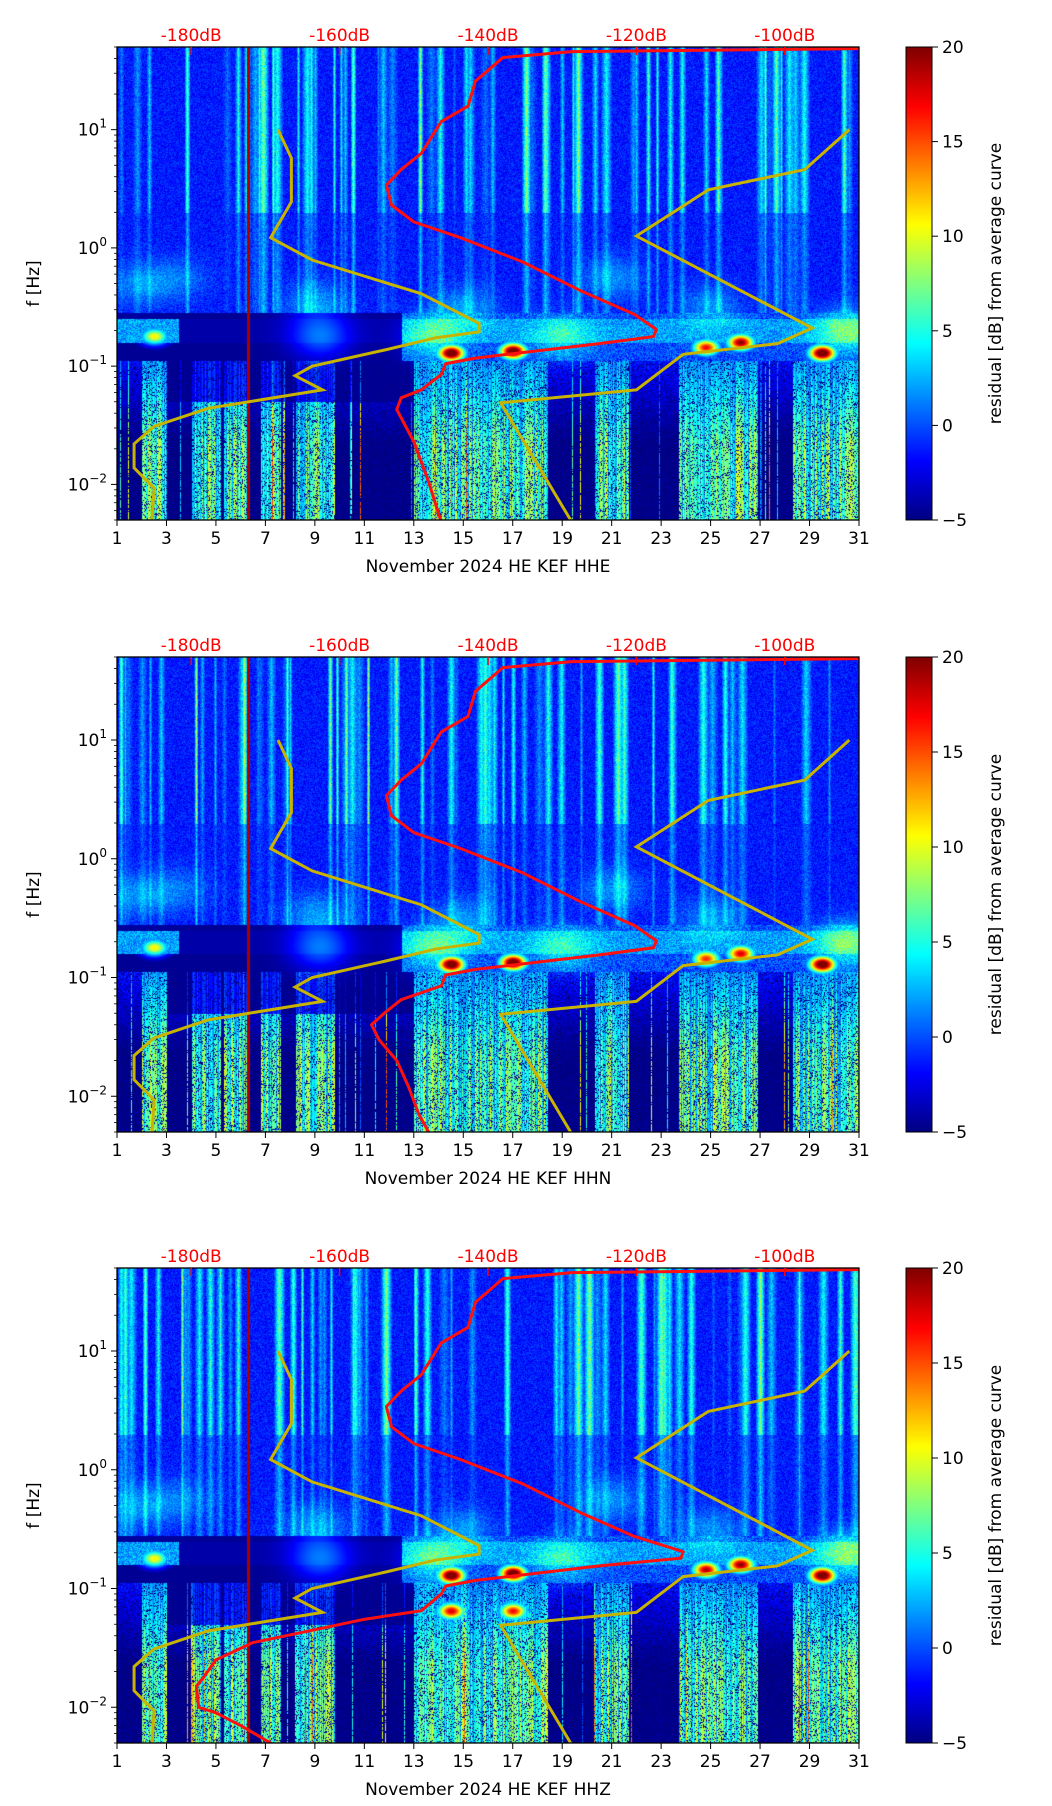  I want to click on x-axis-label: November 2024 HE KEF HHE, so click(488, 567).